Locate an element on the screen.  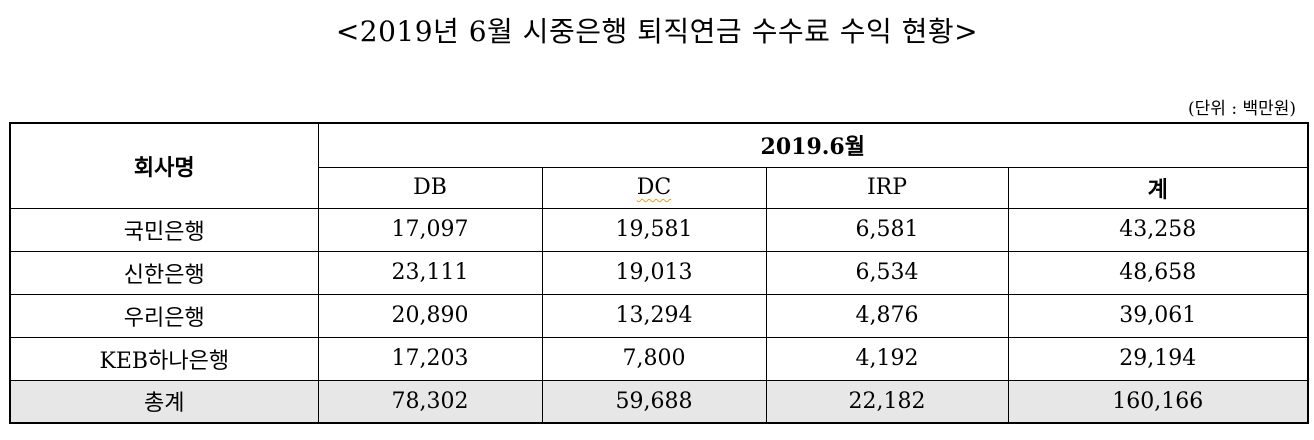
total-row: 총계 78,302 59,688 22,182 160,166 is located at coordinates (659, 401).